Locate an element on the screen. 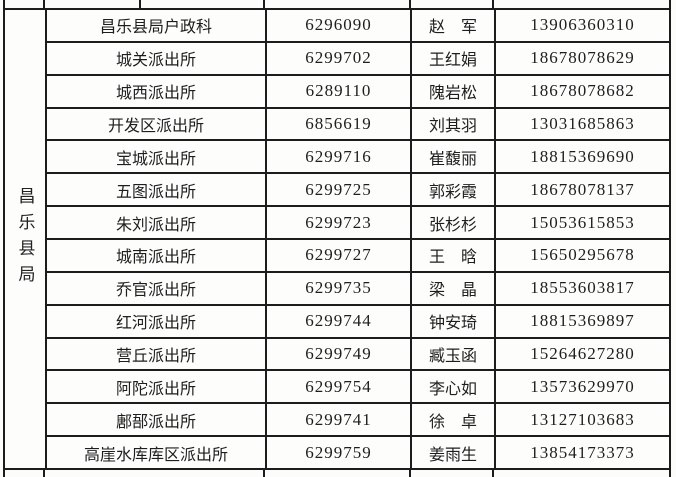 The width and height of the screenshot is (676, 477). phone-cell: 6299754 is located at coordinates (339, 387).